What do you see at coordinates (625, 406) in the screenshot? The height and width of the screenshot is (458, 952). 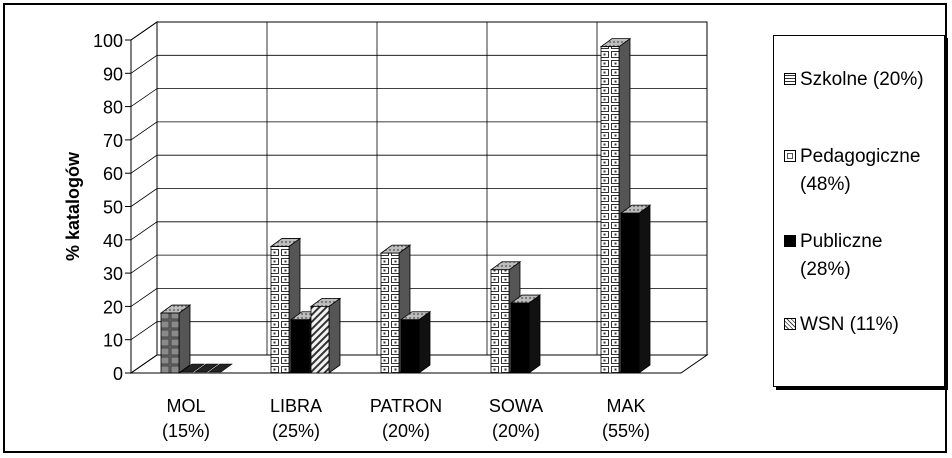 I see `x-tick-label: MAK` at bounding box center [625, 406].